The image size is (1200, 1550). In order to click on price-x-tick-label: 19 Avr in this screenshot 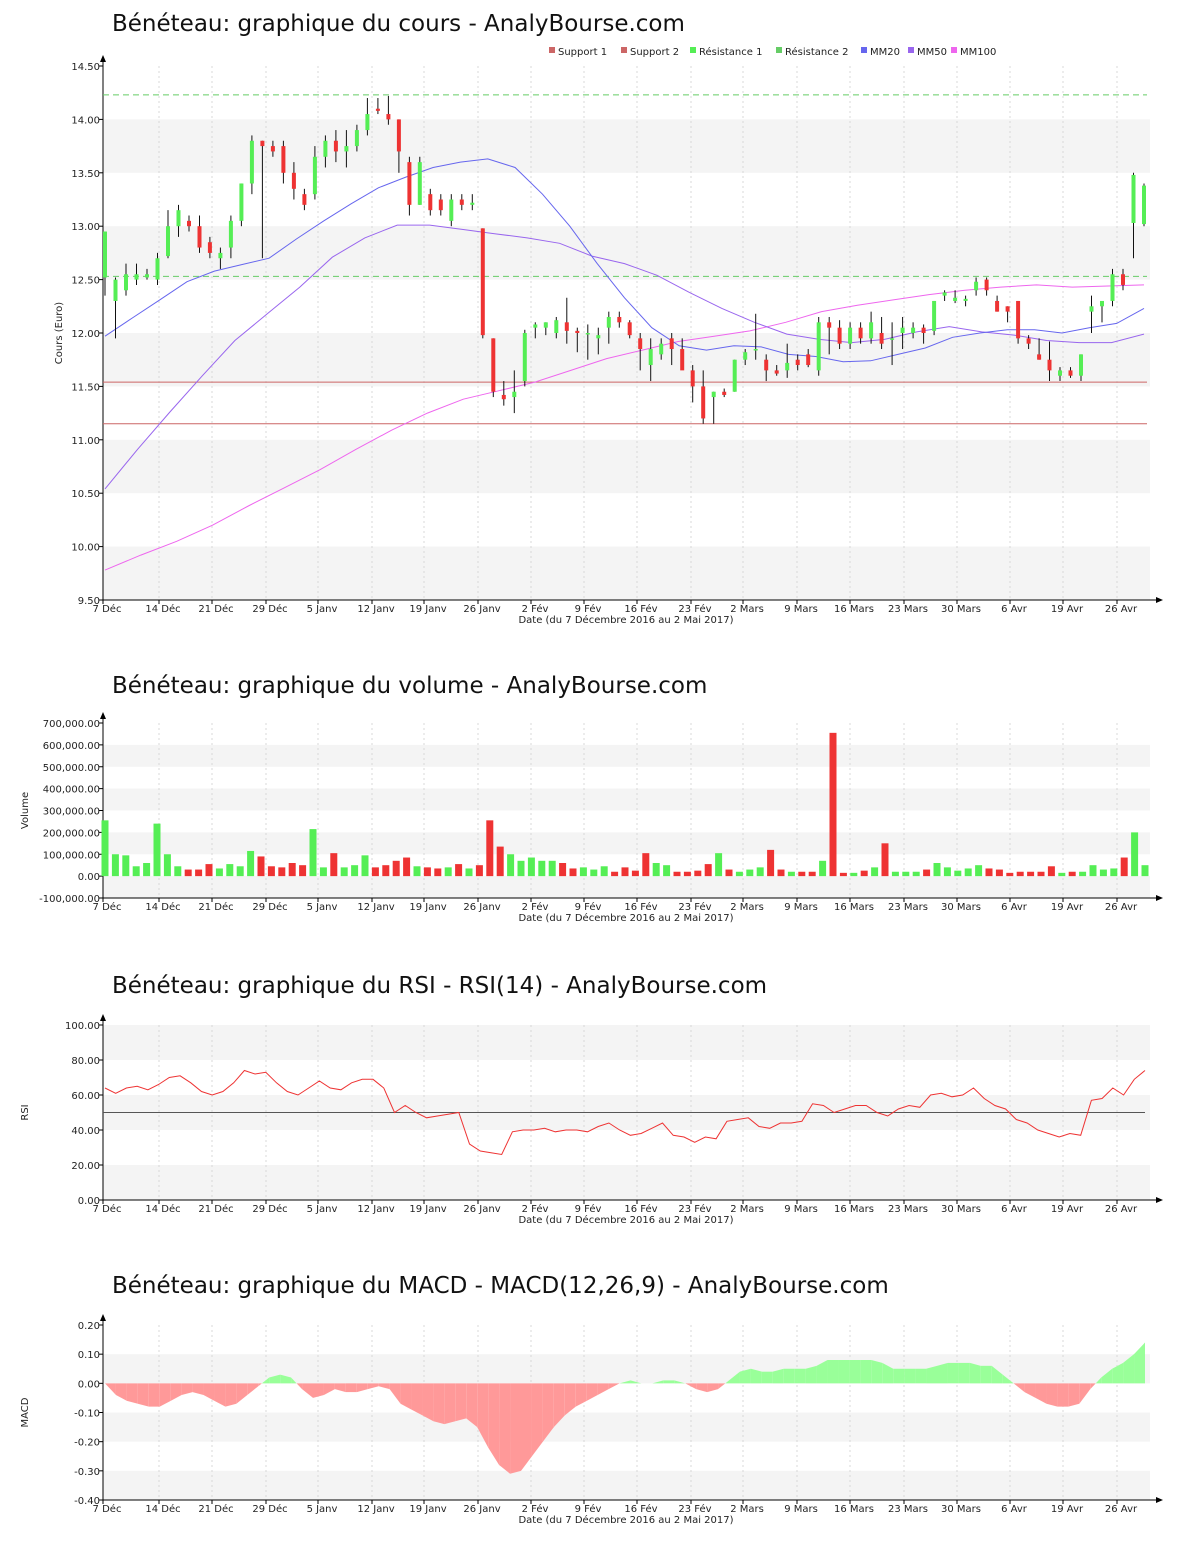, I will do `click(1067, 609)`.